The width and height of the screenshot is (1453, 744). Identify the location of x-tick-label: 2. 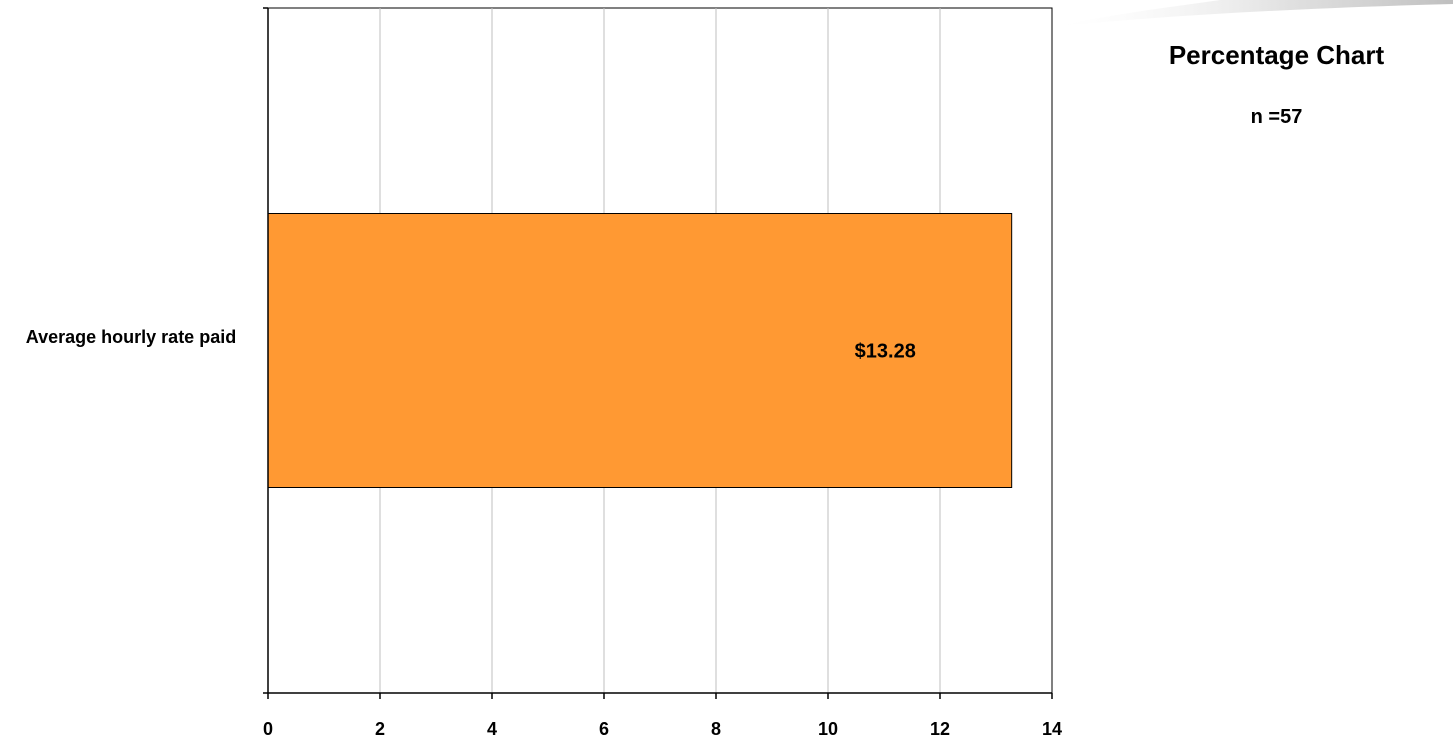
(380, 729).